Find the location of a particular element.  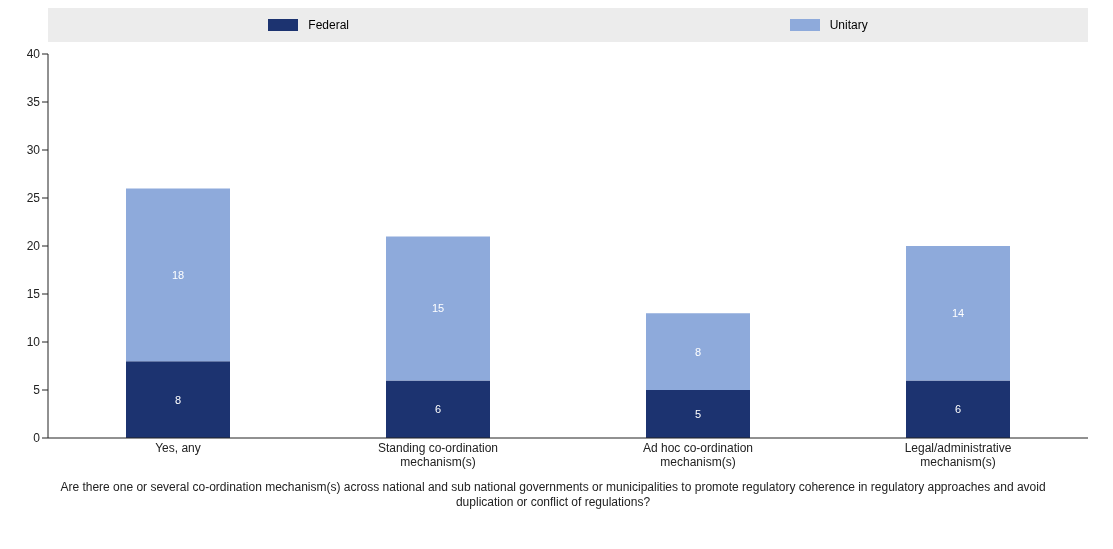

y-tick-label: 30 is located at coordinates (33, 150).